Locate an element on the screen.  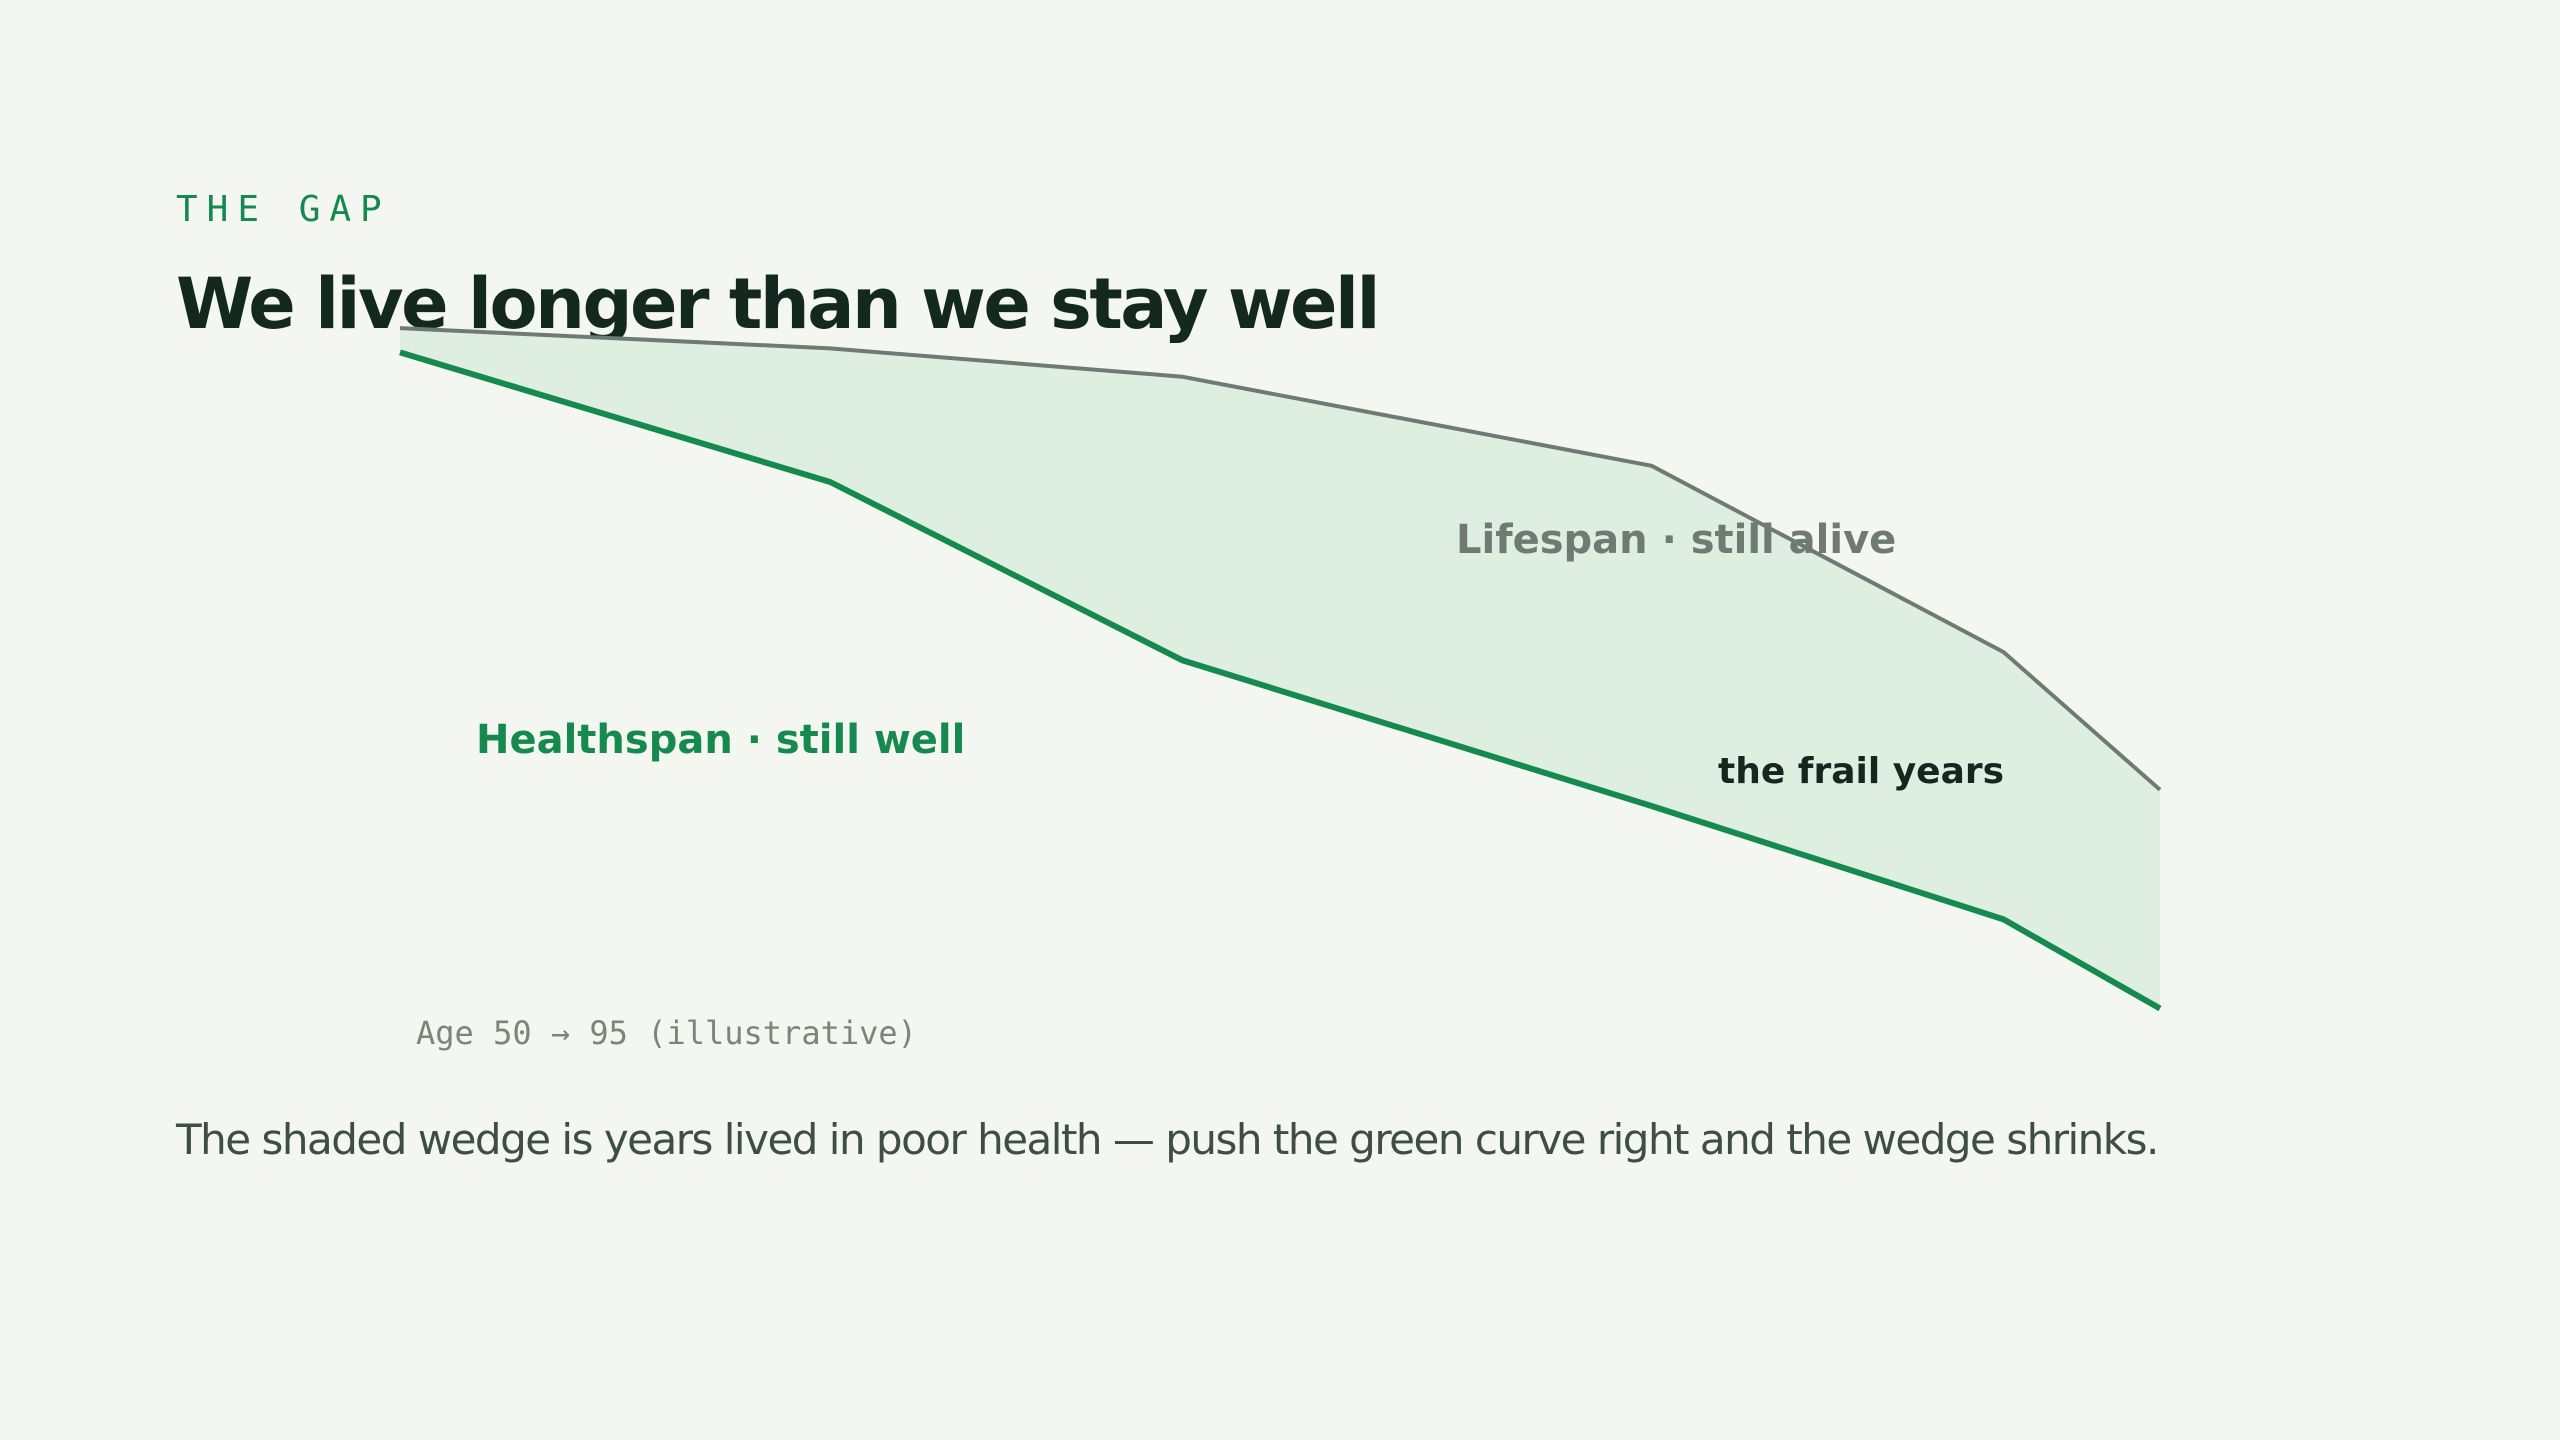
section-eyebrow: THE GAP is located at coordinates (283, 209).